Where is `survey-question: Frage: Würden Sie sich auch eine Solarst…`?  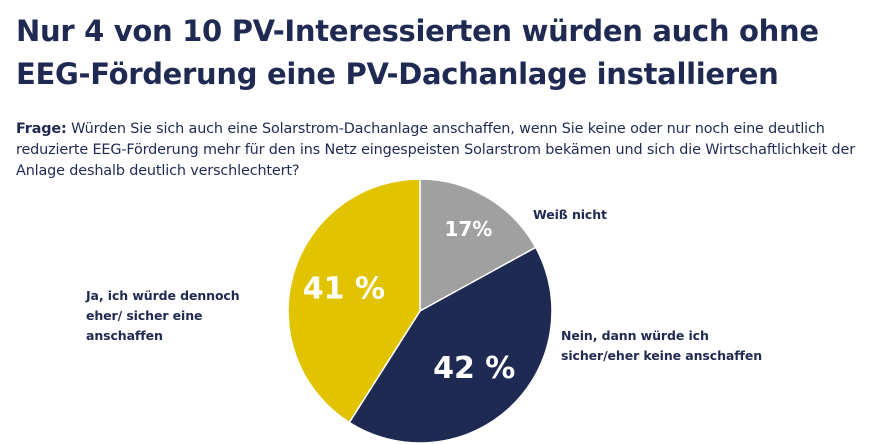
survey-question: Frage: Würden Sie sich auch eine Solarst… is located at coordinates (453, 150).